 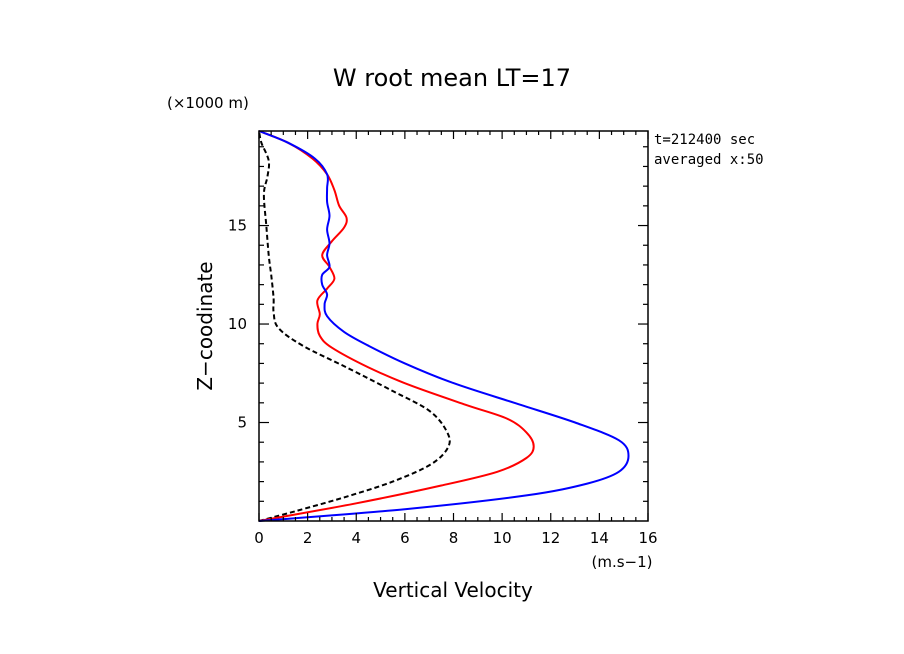 What do you see at coordinates (242, 423) in the screenshot?
I see `y-tick-label: 5` at bounding box center [242, 423].